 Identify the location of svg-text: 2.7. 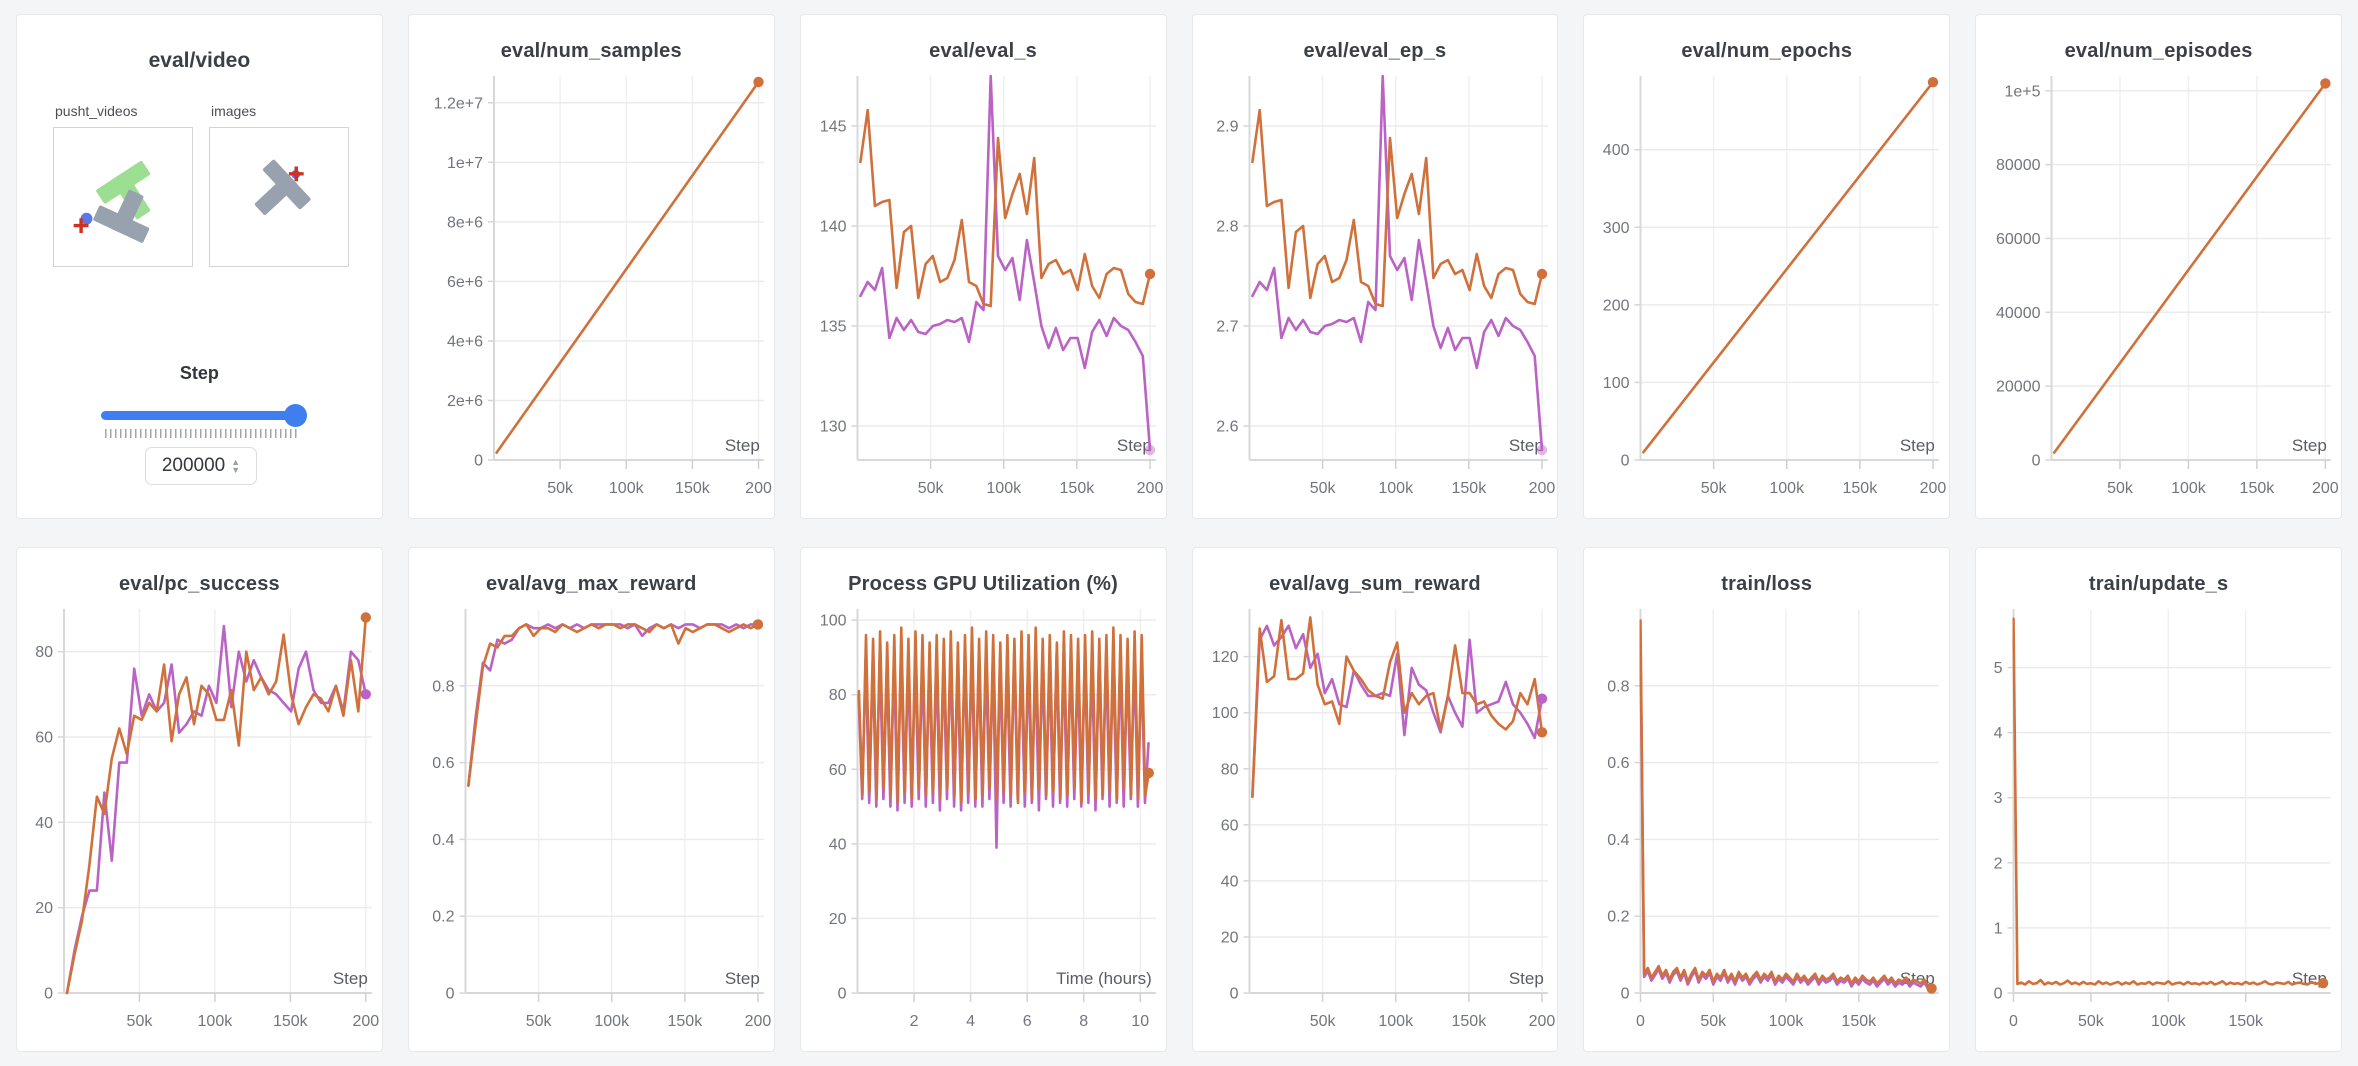
(1227, 327).